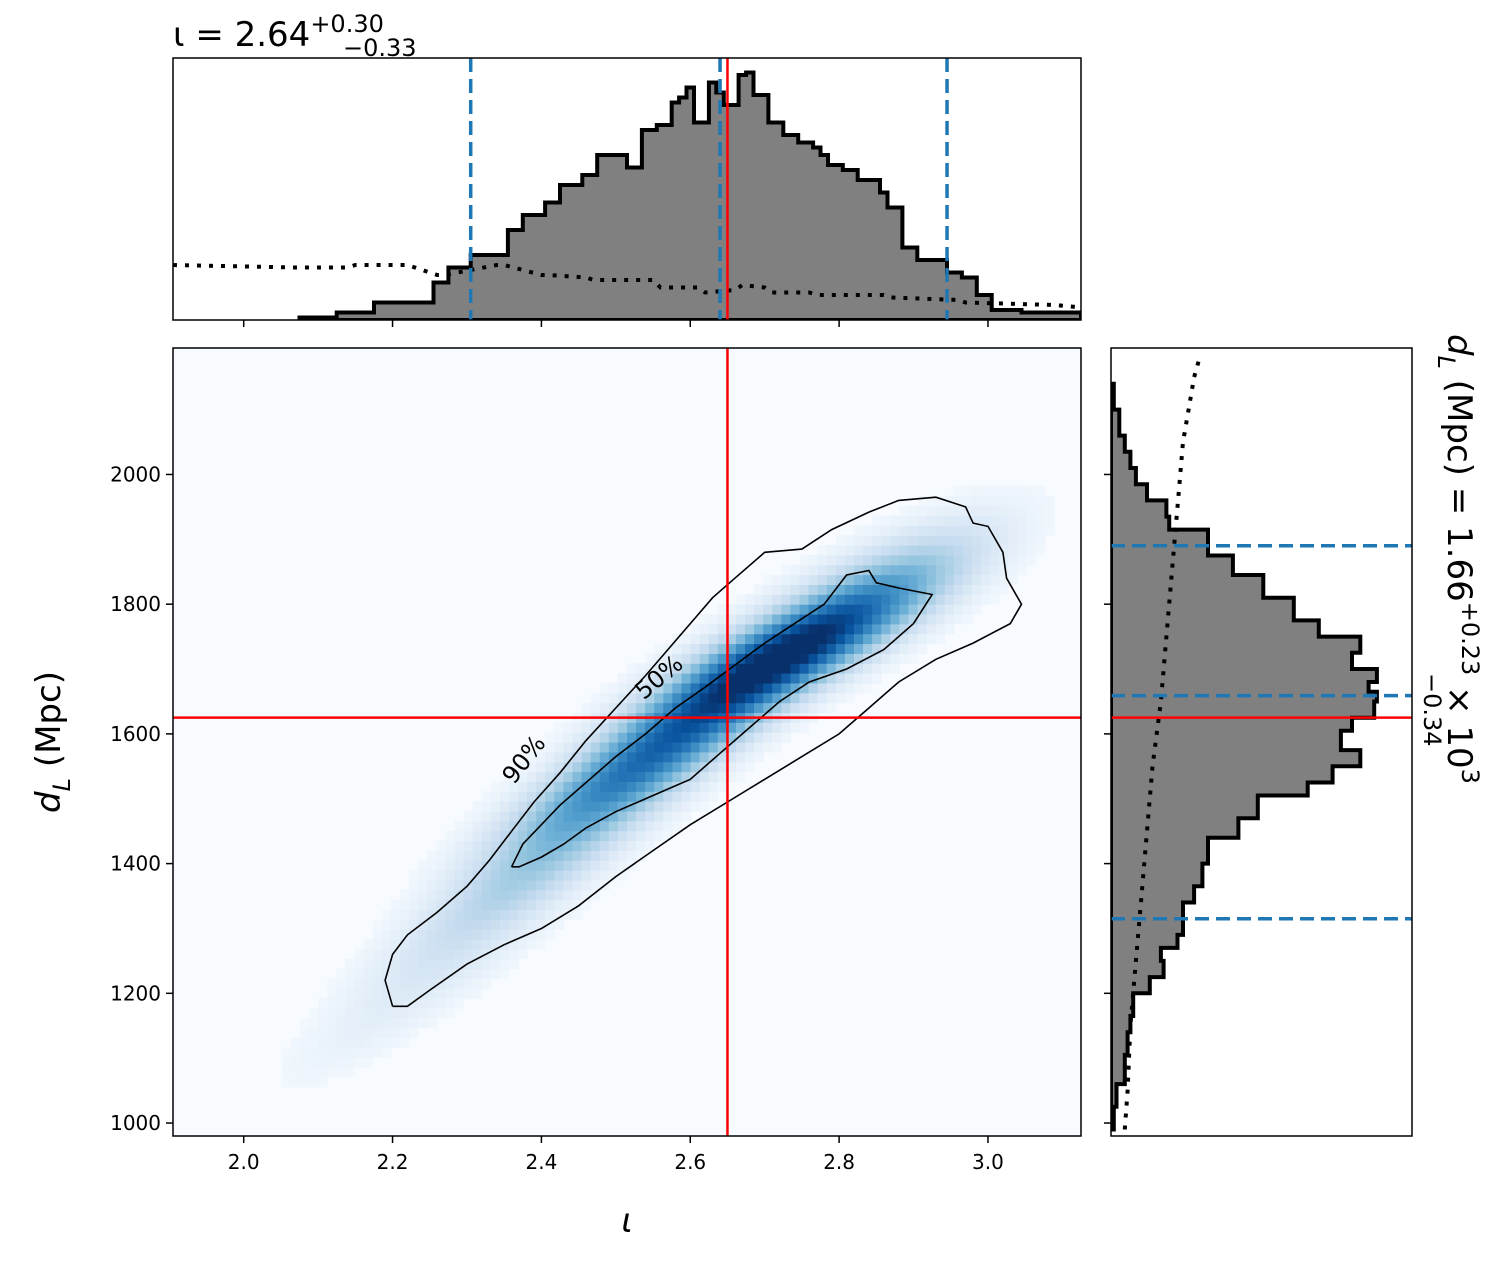 This screenshot has height=1263, width=1502. What do you see at coordinates (135, 1123) in the screenshot?
I see `y-tick-label: 1000` at bounding box center [135, 1123].